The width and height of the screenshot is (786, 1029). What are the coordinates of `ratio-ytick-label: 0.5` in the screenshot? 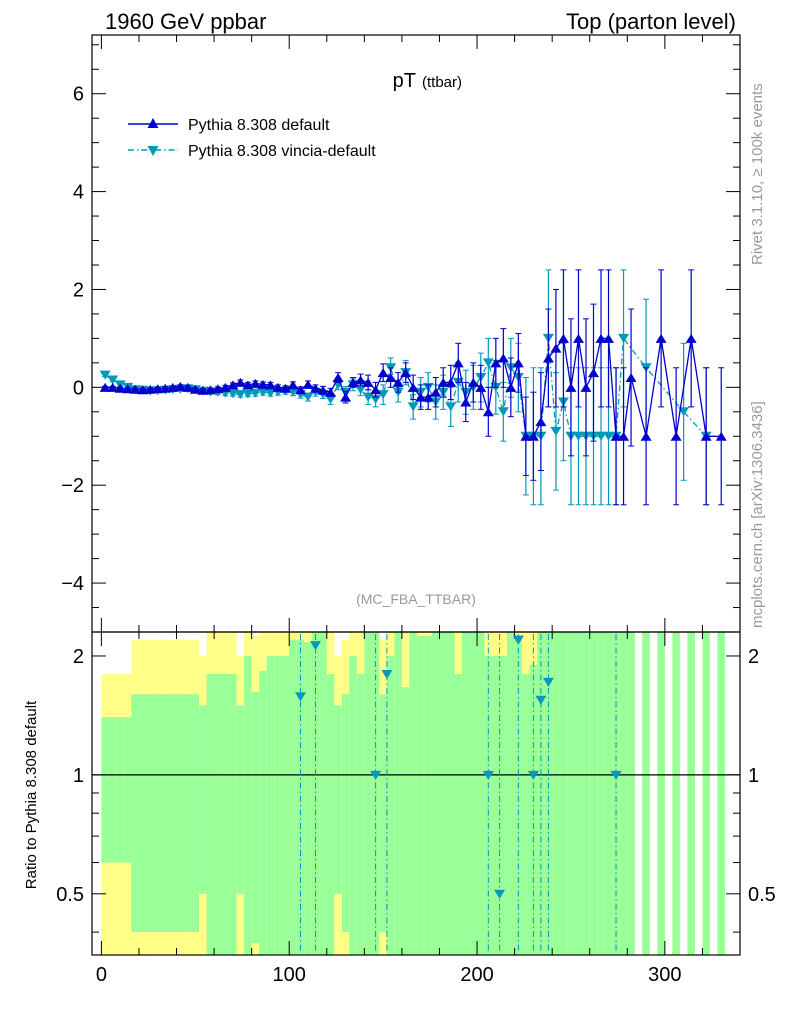 It's located at (70, 895).